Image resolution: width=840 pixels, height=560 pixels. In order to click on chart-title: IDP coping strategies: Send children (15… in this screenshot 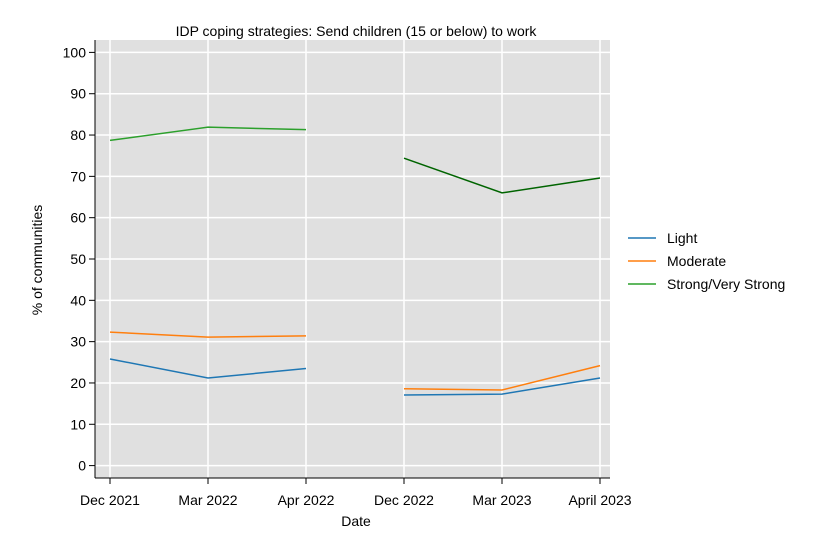, I will do `click(357, 31)`.